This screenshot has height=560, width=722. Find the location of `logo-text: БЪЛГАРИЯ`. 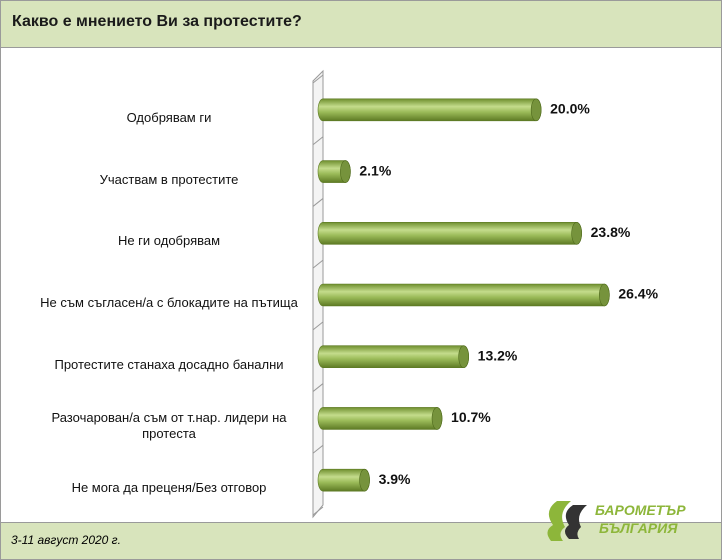

logo-text: БЪЛГАРИЯ is located at coordinates (638, 528).